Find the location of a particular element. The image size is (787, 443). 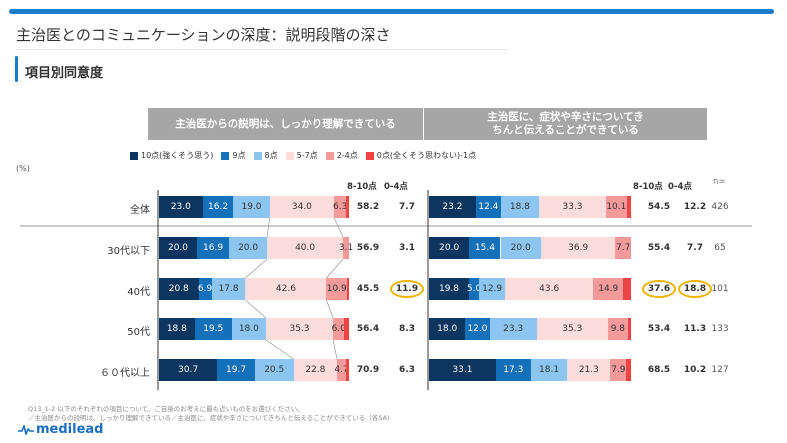

medilead-logo: medilead is located at coordinates (60, 429).